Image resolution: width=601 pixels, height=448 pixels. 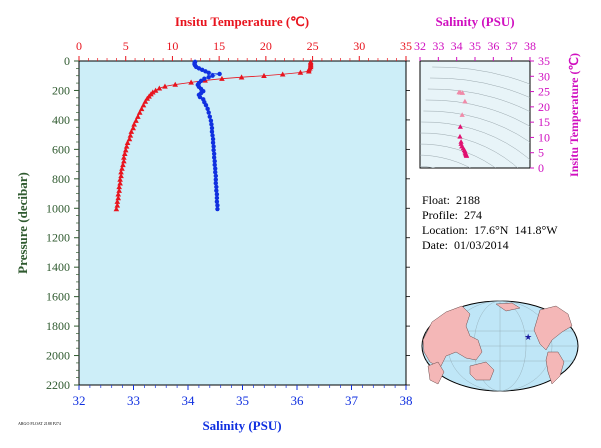 I want to click on float-id: Float: 2188, so click(x=451, y=200).